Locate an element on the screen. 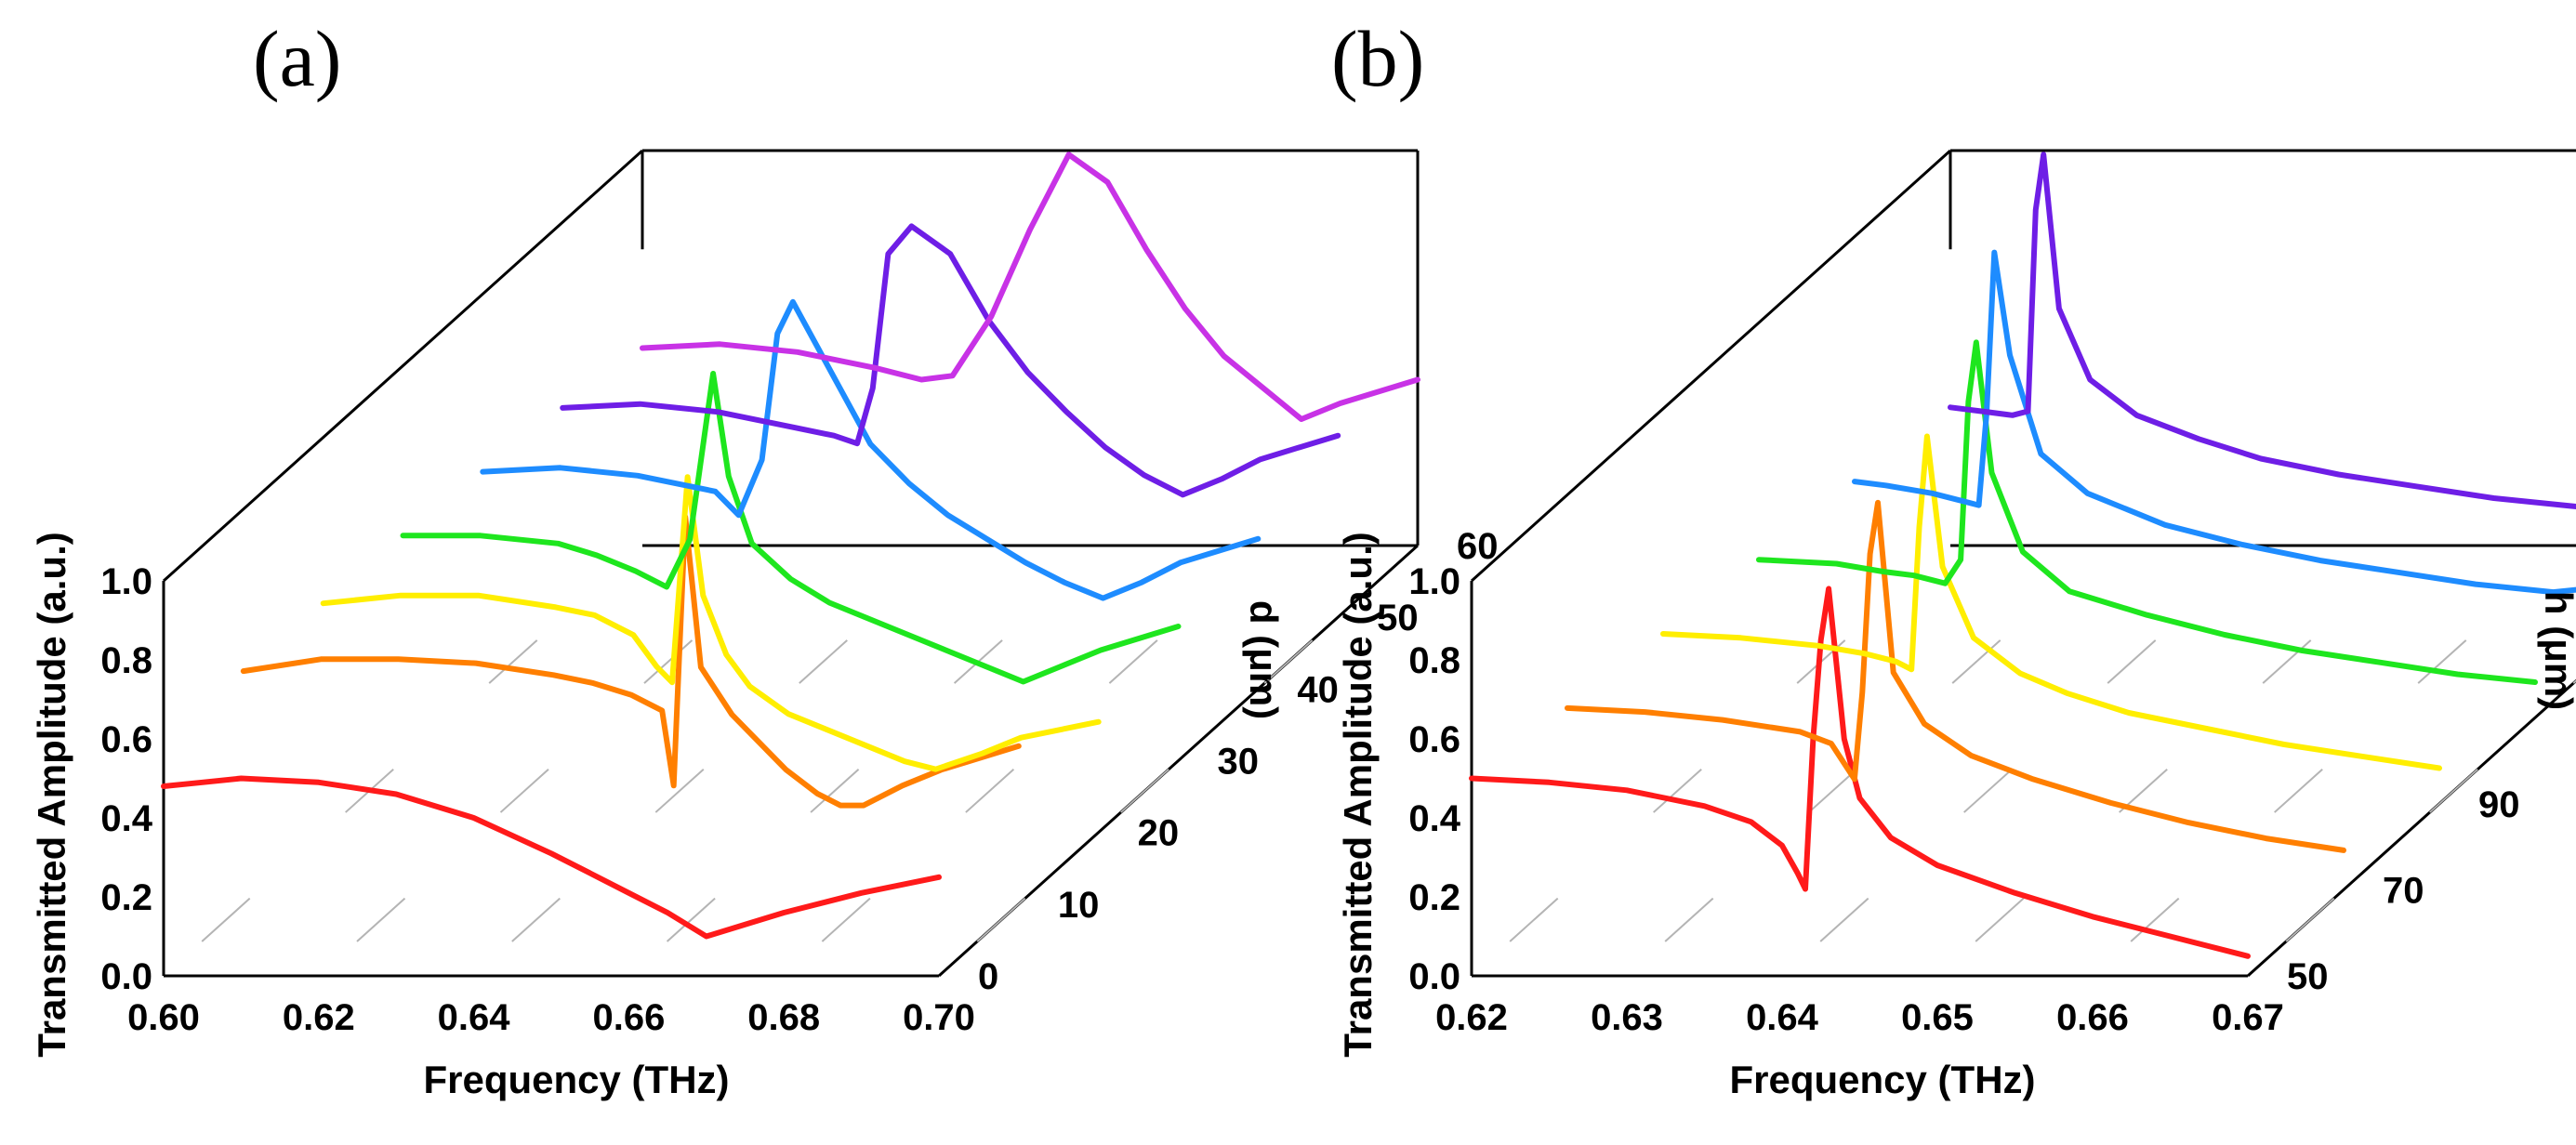 This screenshot has height=1145, width=2576. panel-a-z-tick-label: 10 is located at coordinates (1079, 905).